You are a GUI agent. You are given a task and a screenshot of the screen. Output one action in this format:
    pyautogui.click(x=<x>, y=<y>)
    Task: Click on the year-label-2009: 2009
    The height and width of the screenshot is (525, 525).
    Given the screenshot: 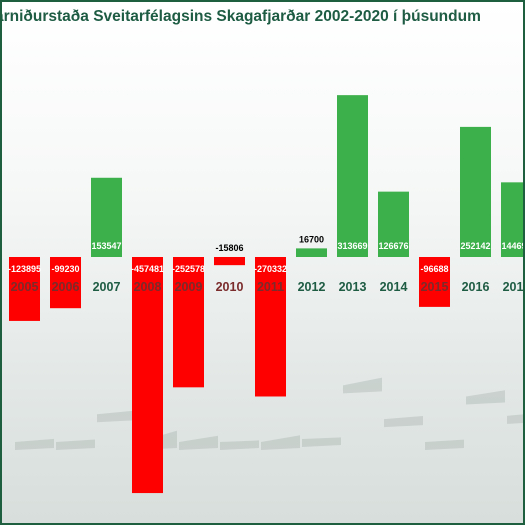 What is the action you would take?
    pyautogui.click(x=189, y=287)
    